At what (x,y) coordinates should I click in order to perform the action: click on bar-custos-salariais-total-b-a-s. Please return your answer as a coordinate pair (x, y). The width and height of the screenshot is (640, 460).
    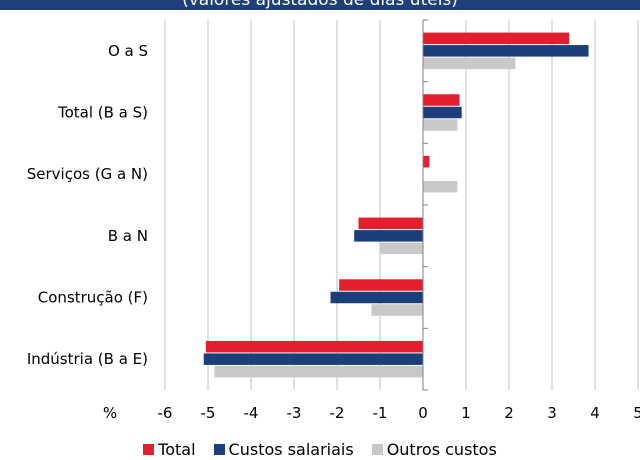
    Looking at the image, I should click on (442, 112).